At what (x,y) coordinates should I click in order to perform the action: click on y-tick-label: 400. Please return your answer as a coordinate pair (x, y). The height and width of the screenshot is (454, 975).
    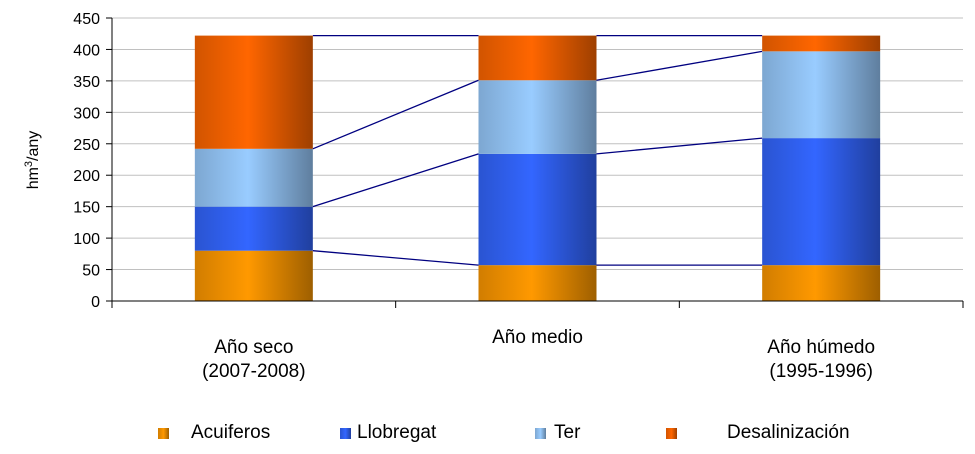
    Looking at the image, I should click on (86, 50).